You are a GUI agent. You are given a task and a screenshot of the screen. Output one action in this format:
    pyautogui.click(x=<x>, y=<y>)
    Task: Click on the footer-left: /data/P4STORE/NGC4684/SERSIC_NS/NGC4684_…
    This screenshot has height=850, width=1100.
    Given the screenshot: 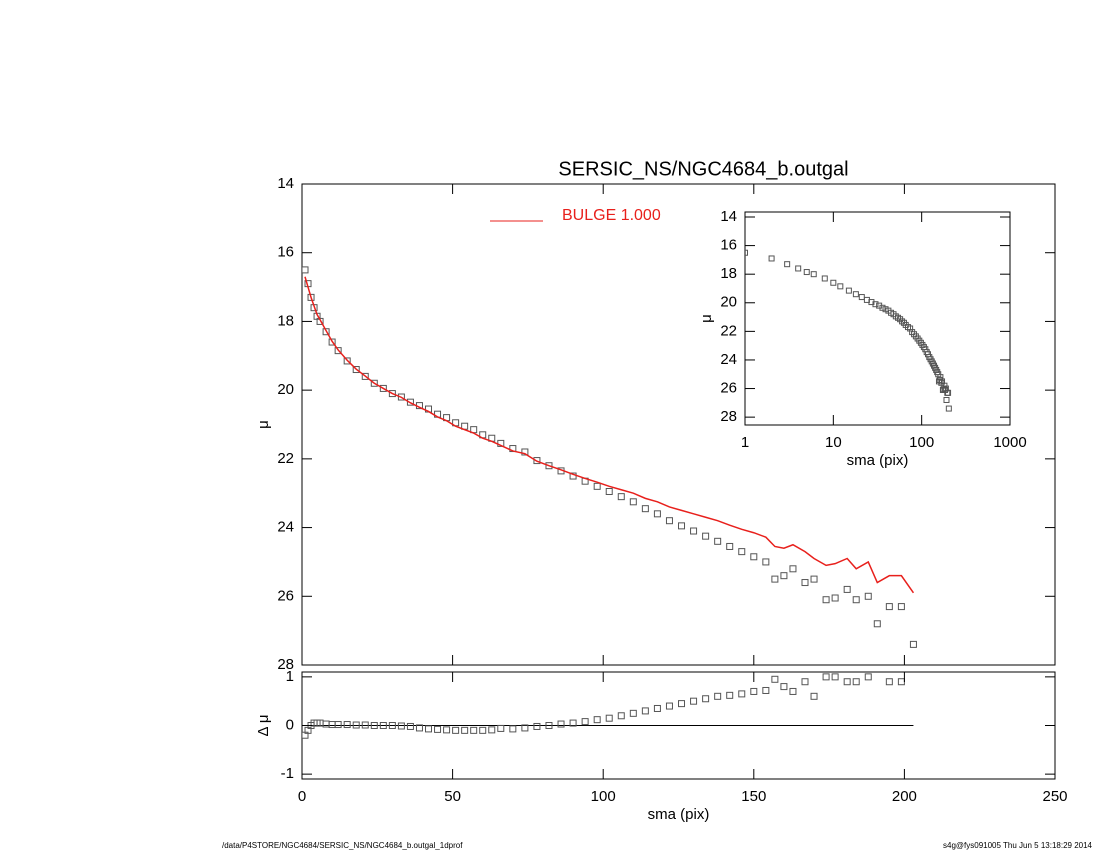 What is the action you would take?
    pyautogui.click(x=342, y=845)
    